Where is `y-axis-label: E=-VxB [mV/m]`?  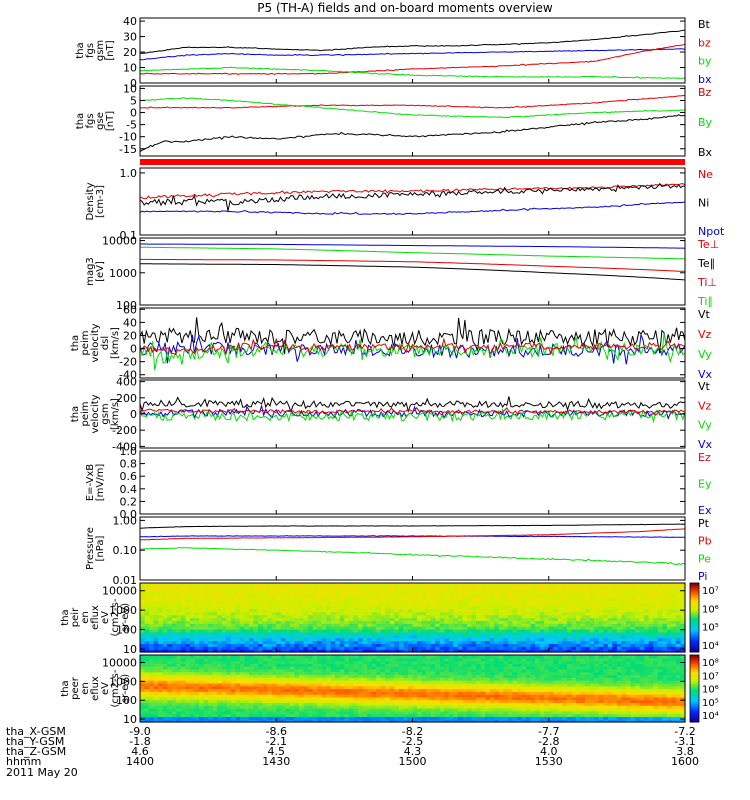
y-axis-label: E=-VxB [mV/m] is located at coordinates (95, 483).